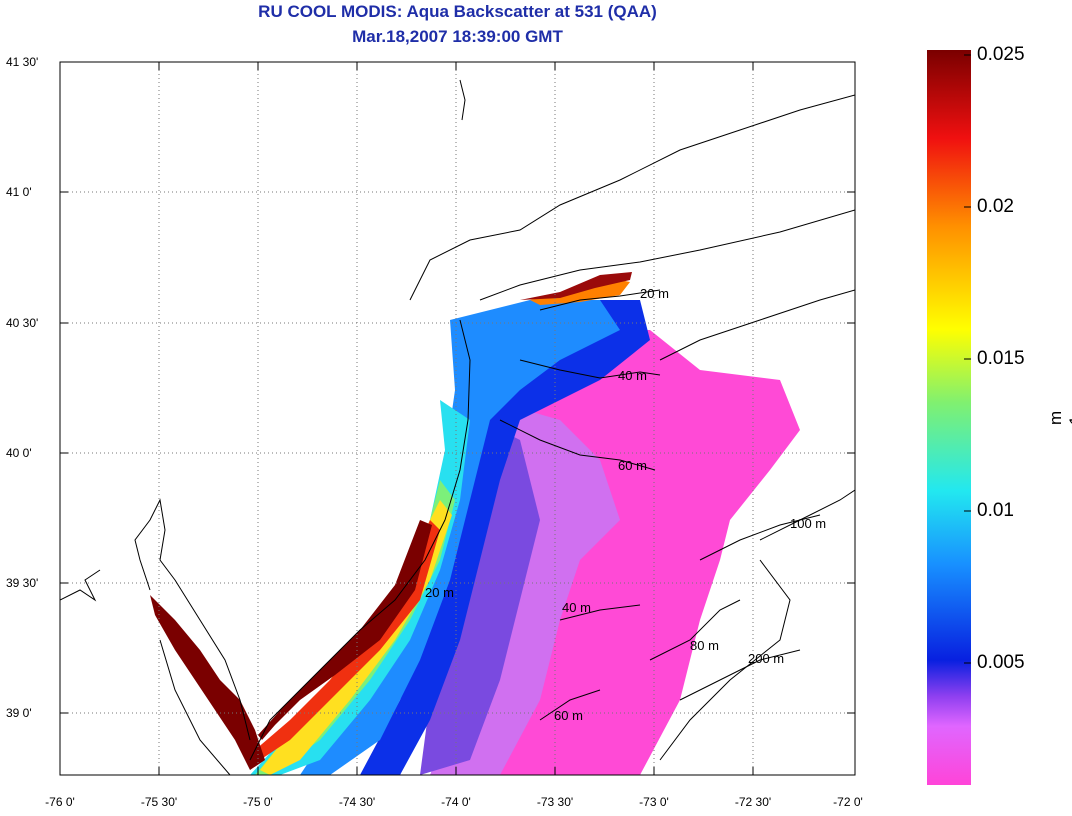 This screenshot has width=1072, height=816. Describe the element at coordinates (995, 510) in the screenshot. I see `colorbar-tick-label: 0.01` at that location.